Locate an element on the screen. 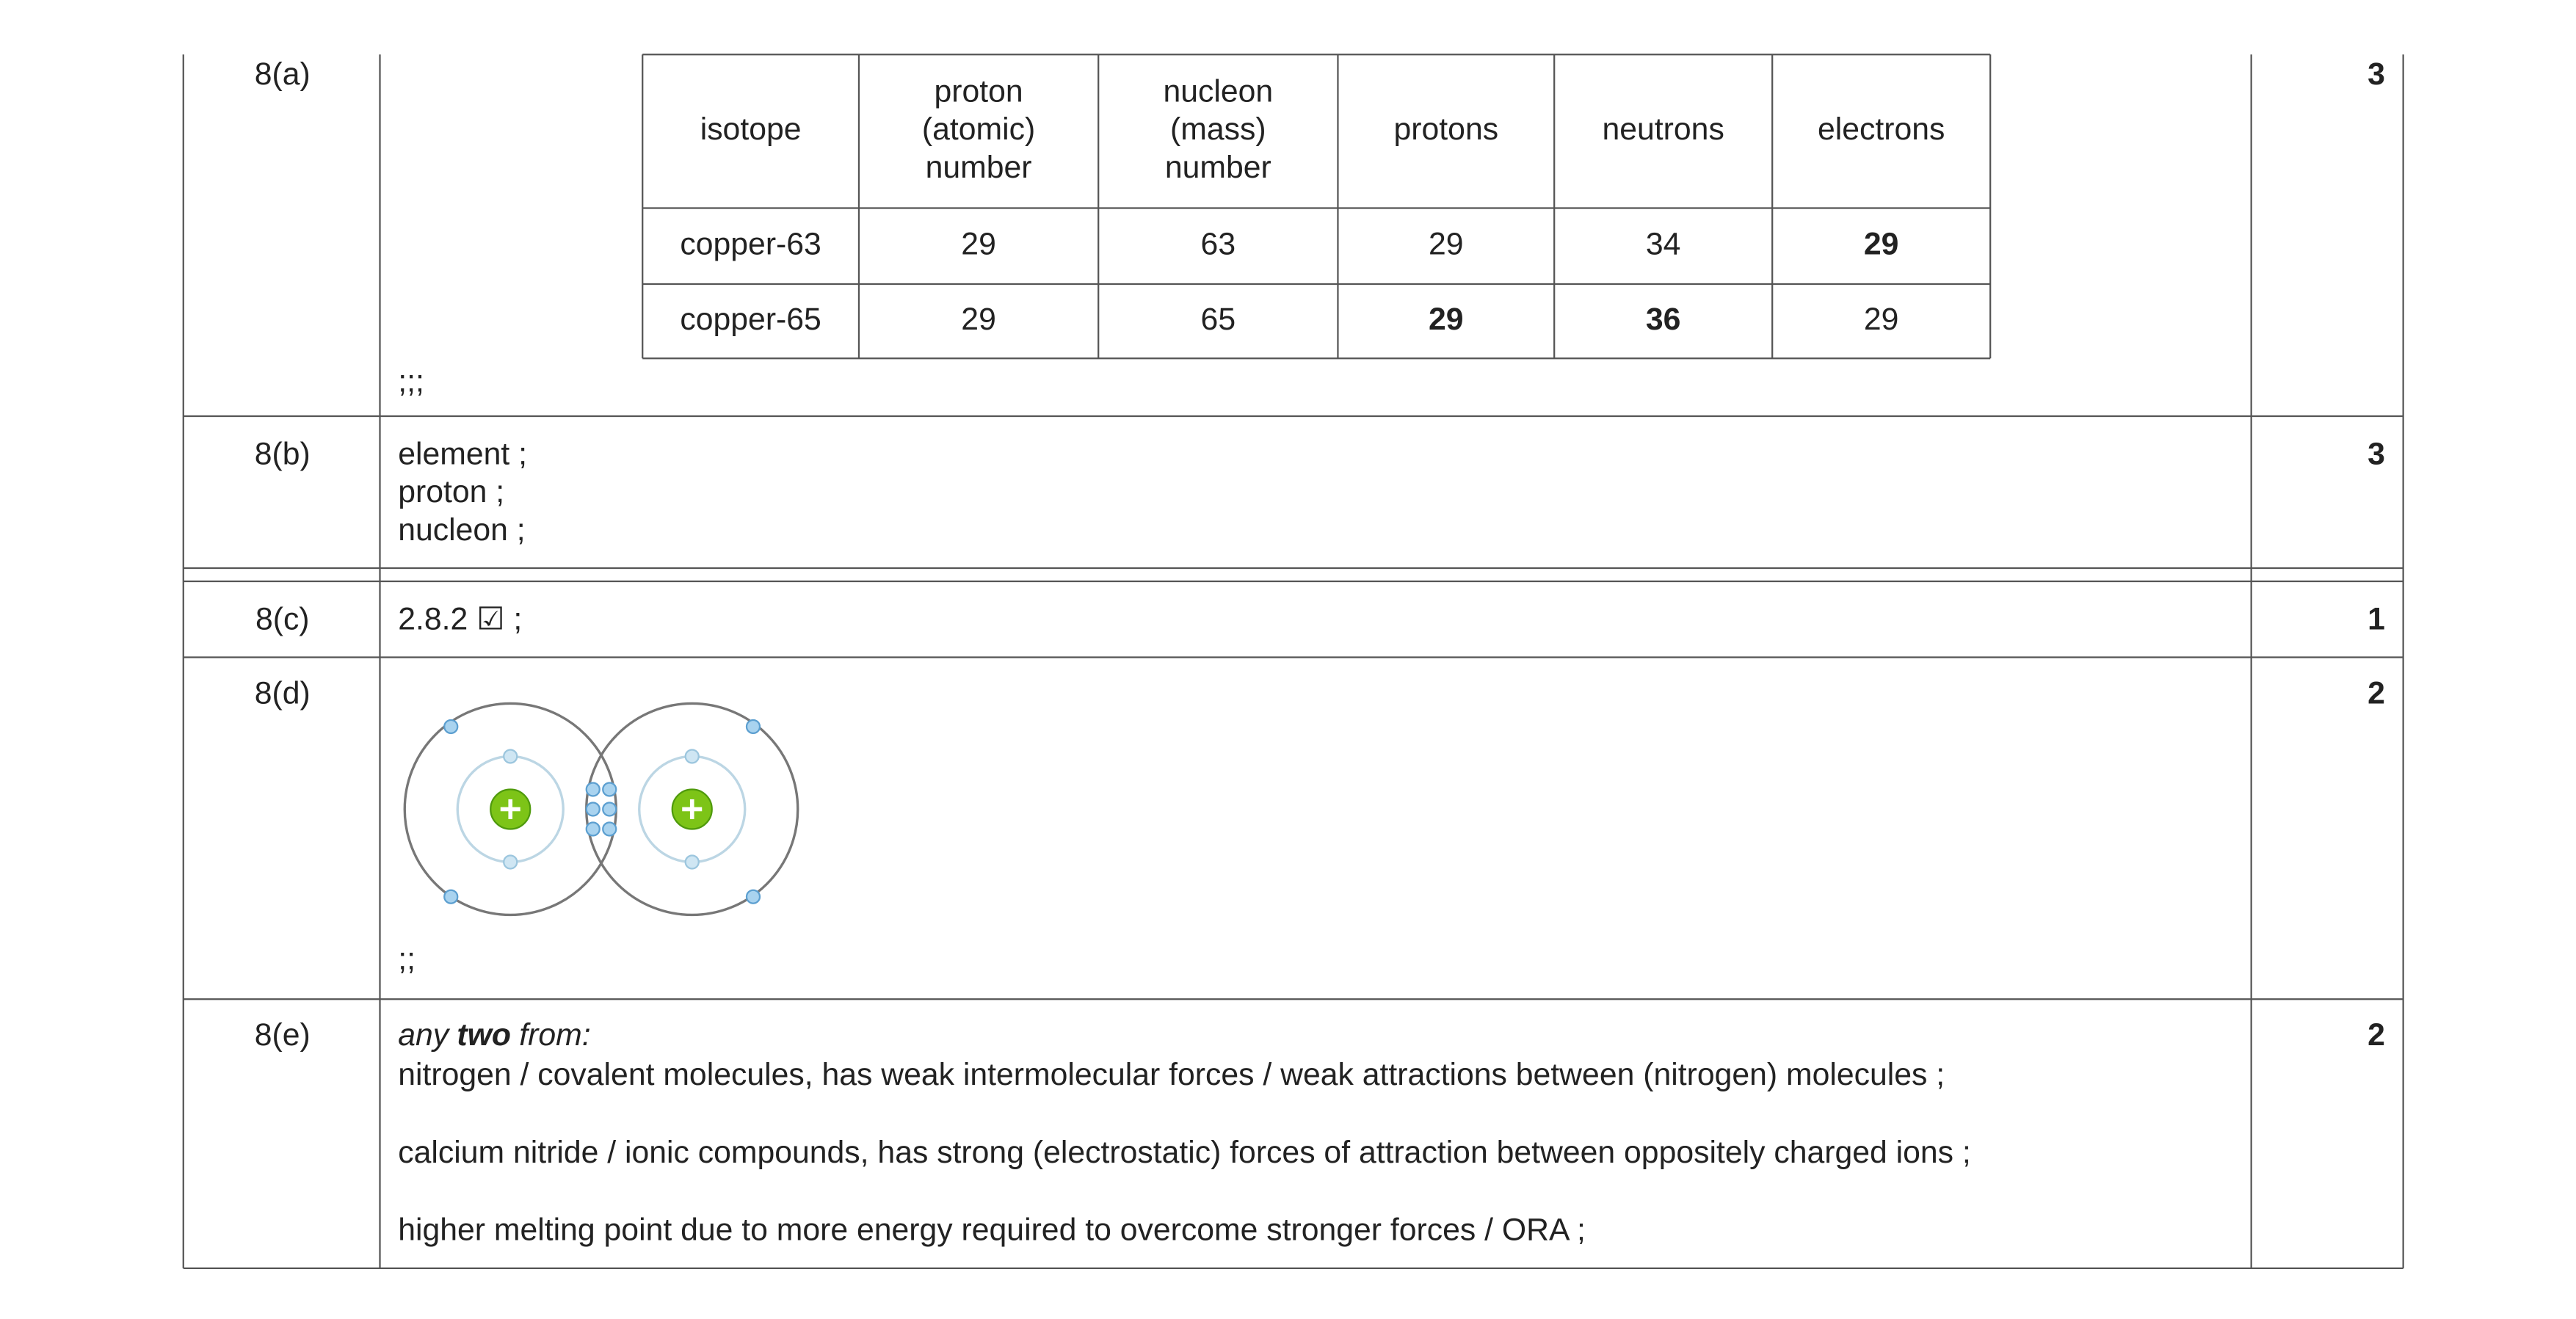  table-cell: 65 is located at coordinates (1218, 319).